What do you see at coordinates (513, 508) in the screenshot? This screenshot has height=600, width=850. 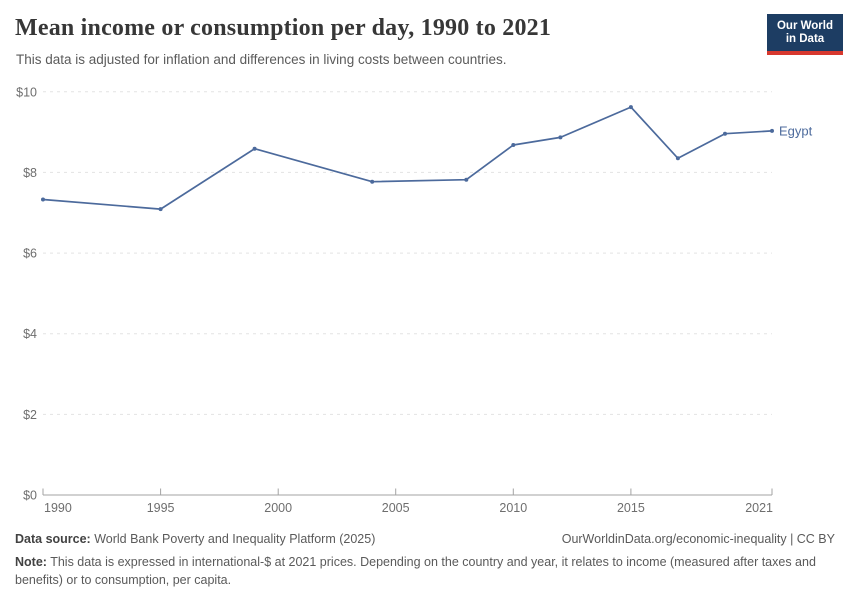 I see `x-tick-label: 2010` at bounding box center [513, 508].